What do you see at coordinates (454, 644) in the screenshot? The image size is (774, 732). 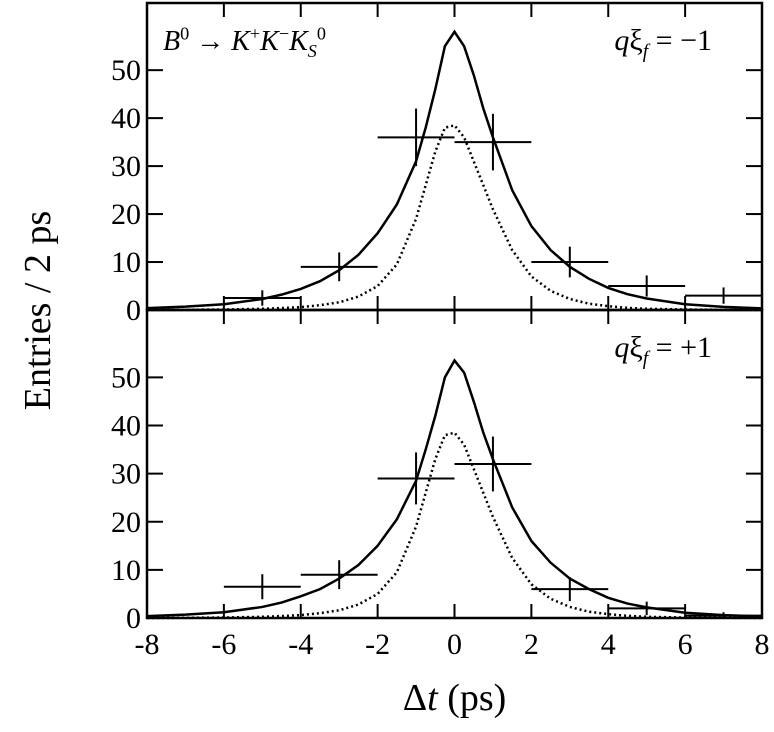 I see `x-tick-label: 0` at bounding box center [454, 644].